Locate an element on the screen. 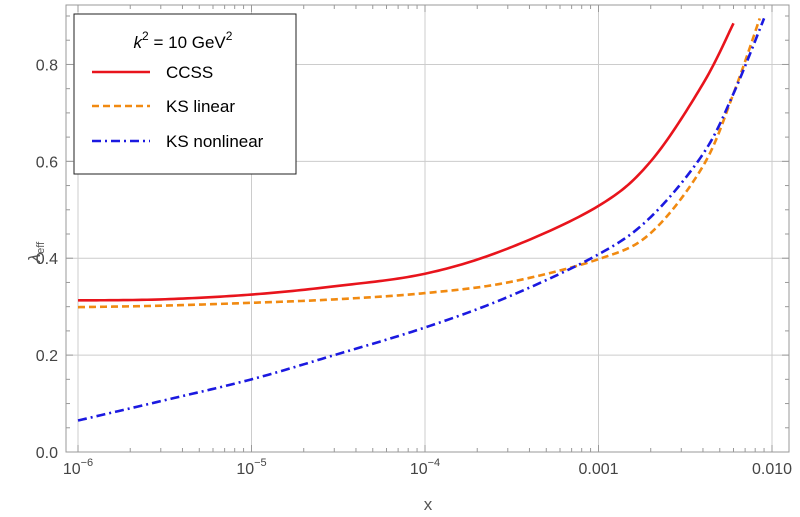 This screenshot has height=517, width=800. x-tick-label: 0.001 is located at coordinates (598, 469).